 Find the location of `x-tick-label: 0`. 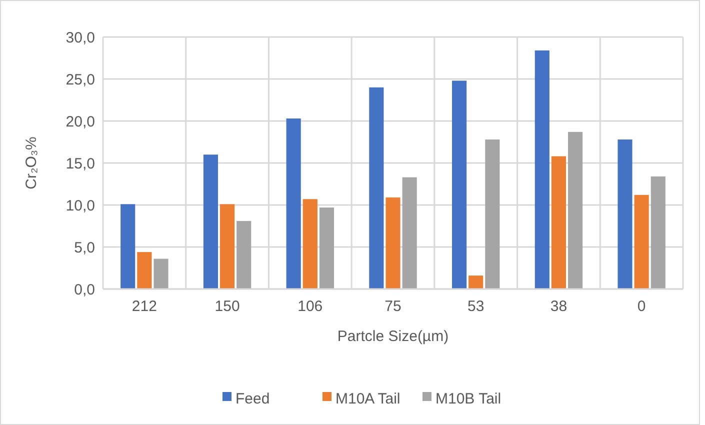

x-tick-label: 0 is located at coordinates (641, 306).